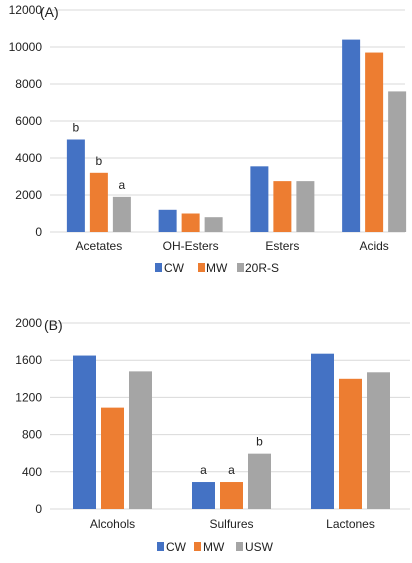 The image size is (412, 563). I want to click on bar-20r-s-acetates, so click(121, 214).